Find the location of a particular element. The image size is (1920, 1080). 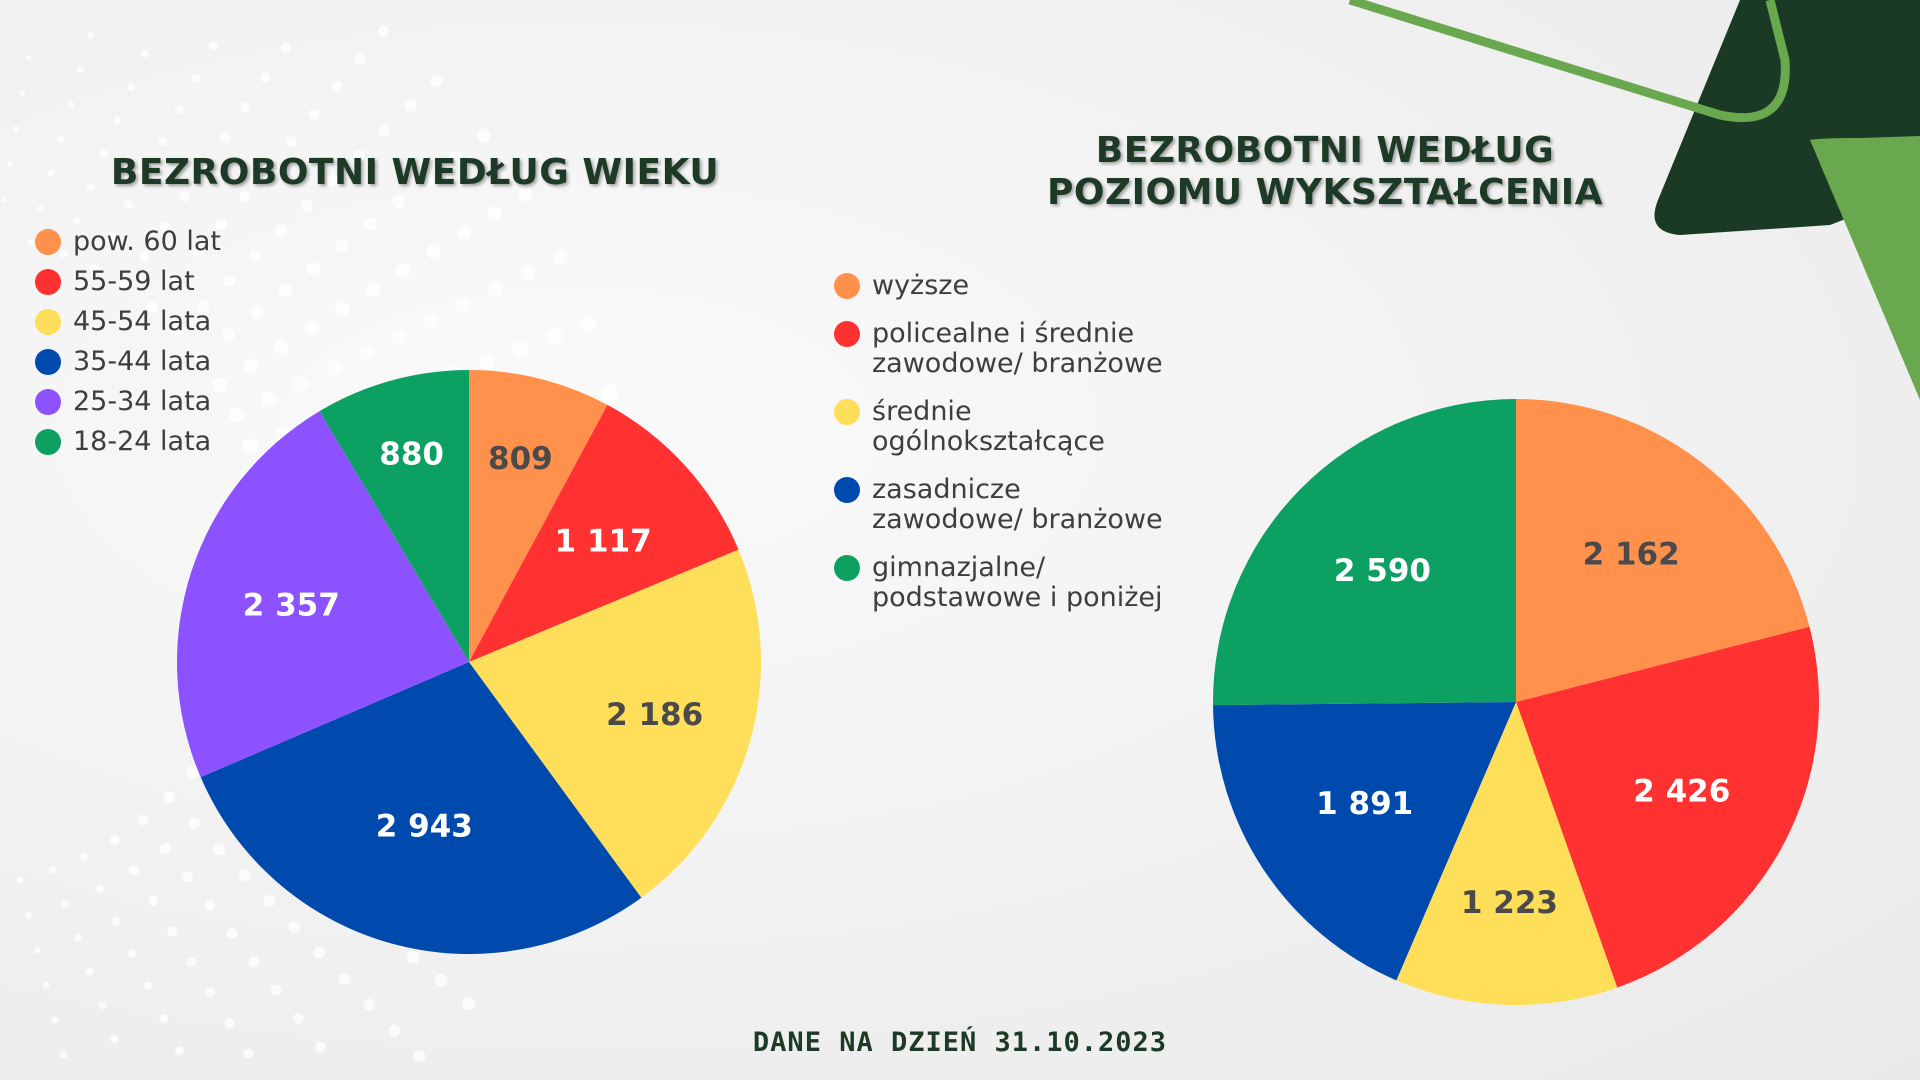

light-green-shape is located at coordinates (1865, 268).